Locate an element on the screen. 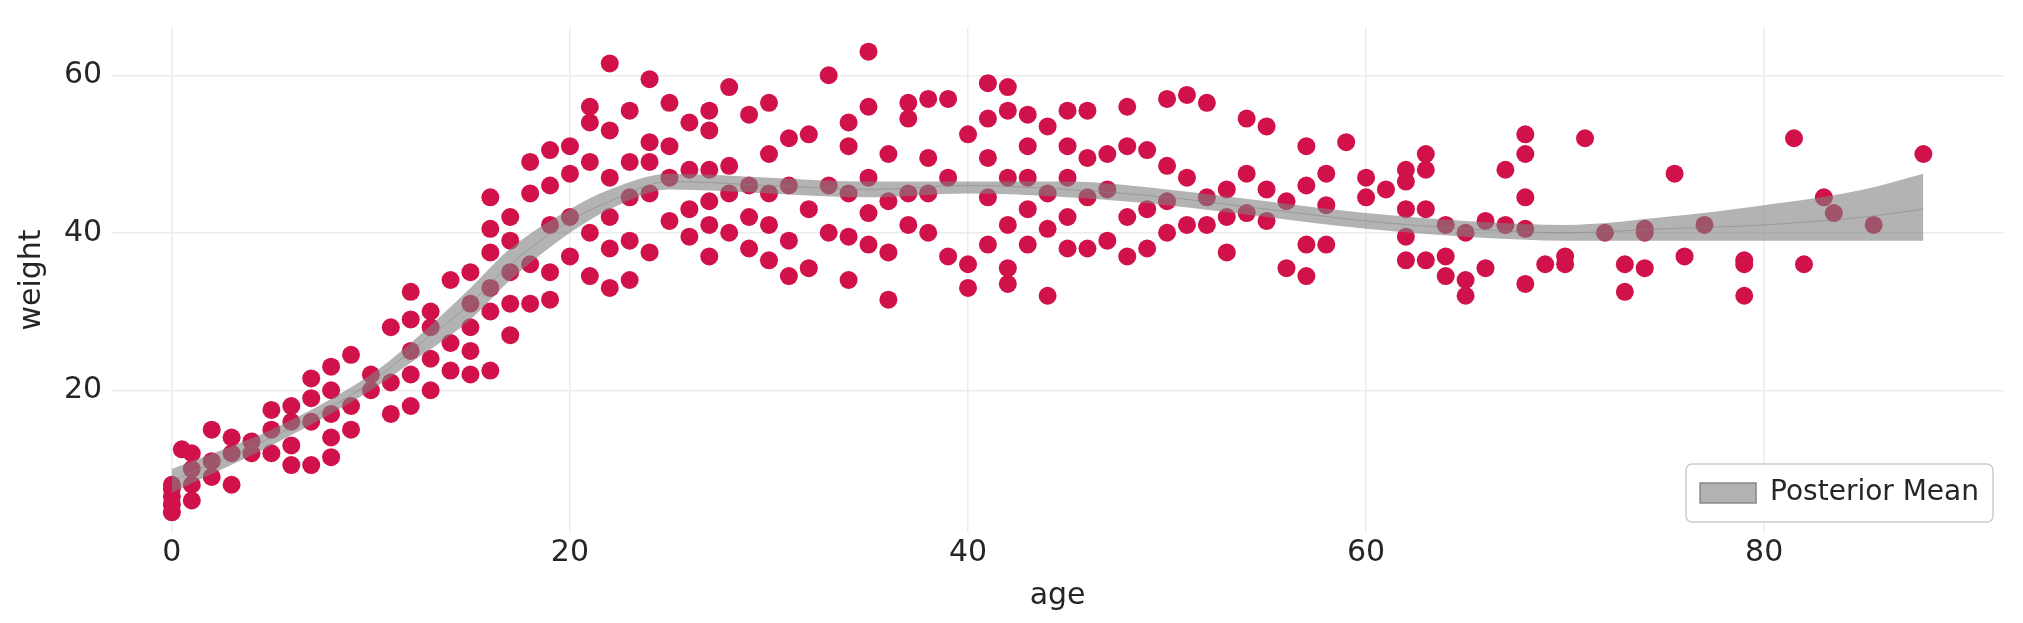 This screenshot has height=623, width=2023. y-tick-label: 40 is located at coordinates (83, 230).